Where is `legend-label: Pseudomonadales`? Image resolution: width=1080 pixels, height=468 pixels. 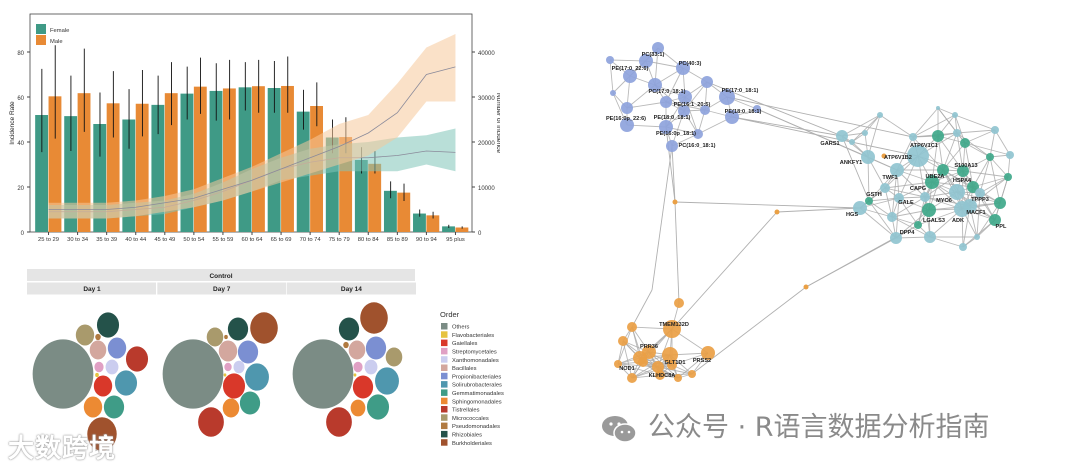
legend-label: Pseudomonadales is located at coordinates (476, 427).